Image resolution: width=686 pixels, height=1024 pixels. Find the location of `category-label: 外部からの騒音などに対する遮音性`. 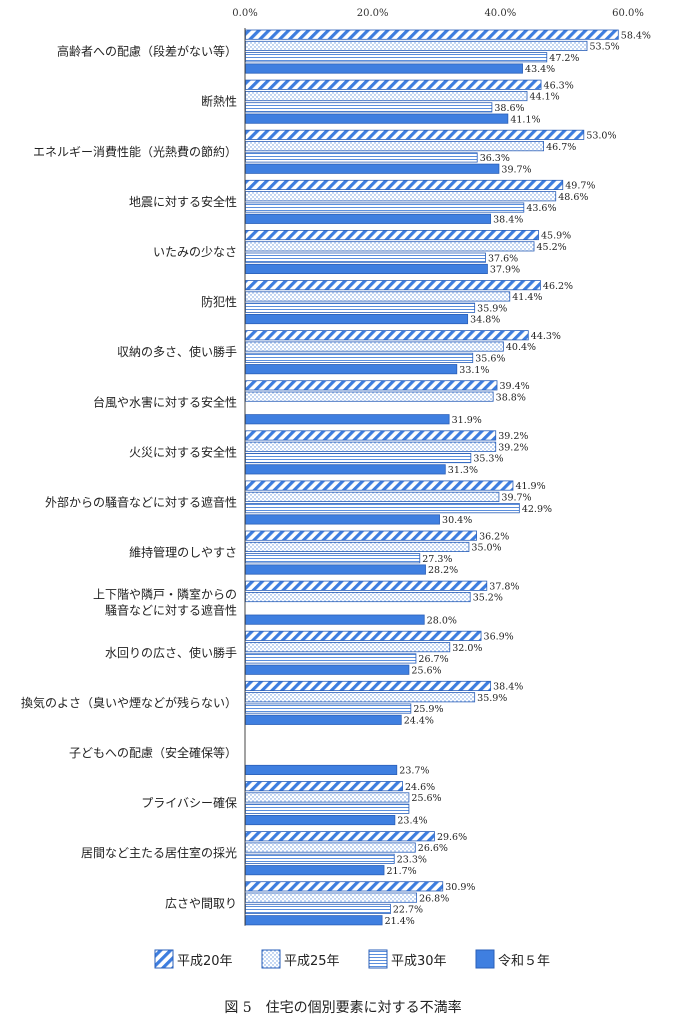

category-label: 外部からの騒音などに対する遮音性 is located at coordinates (141, 502).